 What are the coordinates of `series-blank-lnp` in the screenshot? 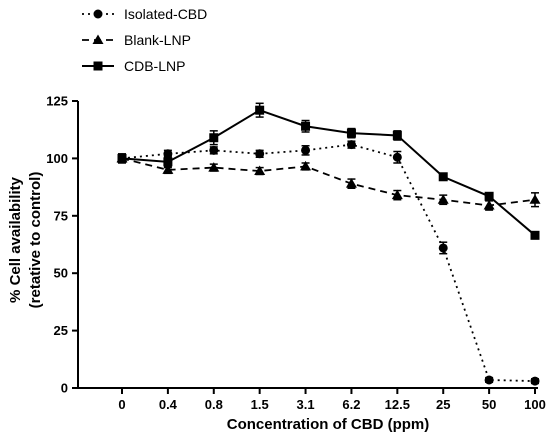 It's located at (328, 181).